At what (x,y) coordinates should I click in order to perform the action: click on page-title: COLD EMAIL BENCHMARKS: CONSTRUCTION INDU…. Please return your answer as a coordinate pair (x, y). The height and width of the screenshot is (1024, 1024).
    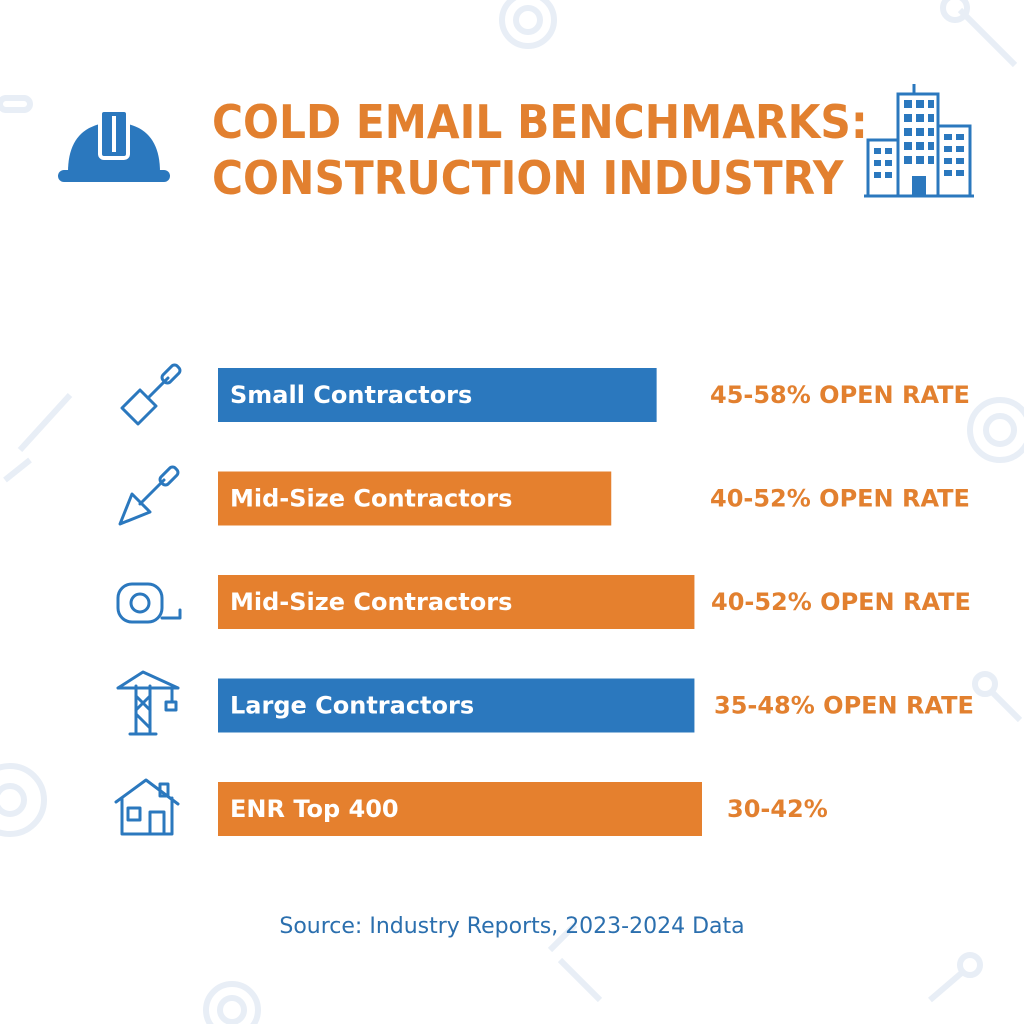
    Looking at the image, I should click on (540, 150).